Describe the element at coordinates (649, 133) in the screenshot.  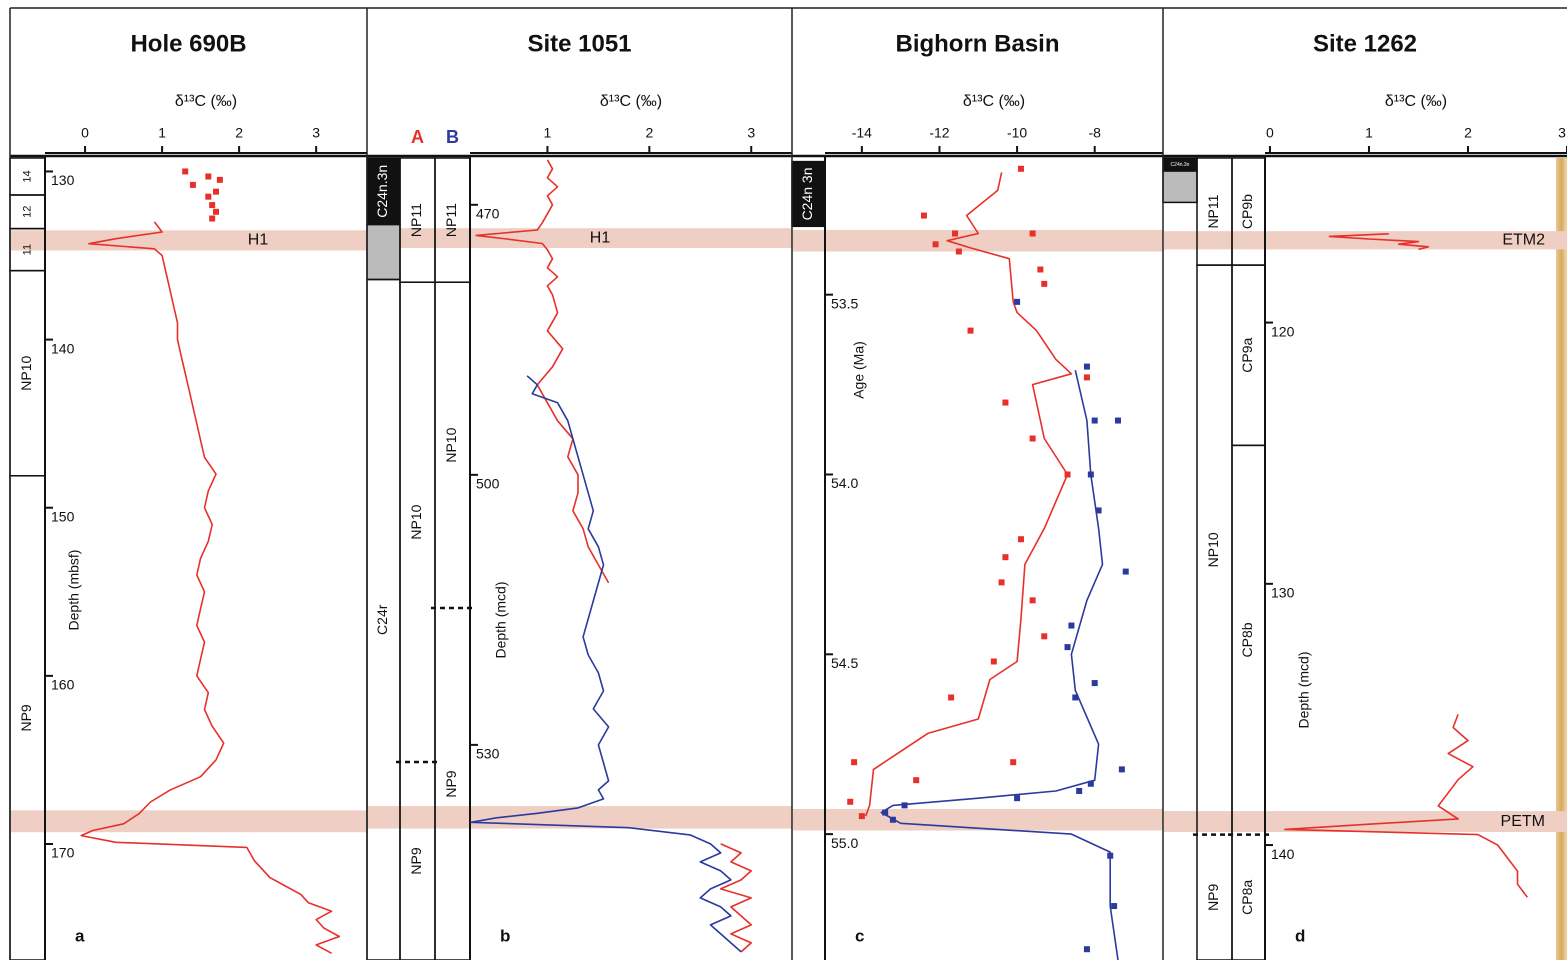
I see `x-tick-label: 2` at that location.